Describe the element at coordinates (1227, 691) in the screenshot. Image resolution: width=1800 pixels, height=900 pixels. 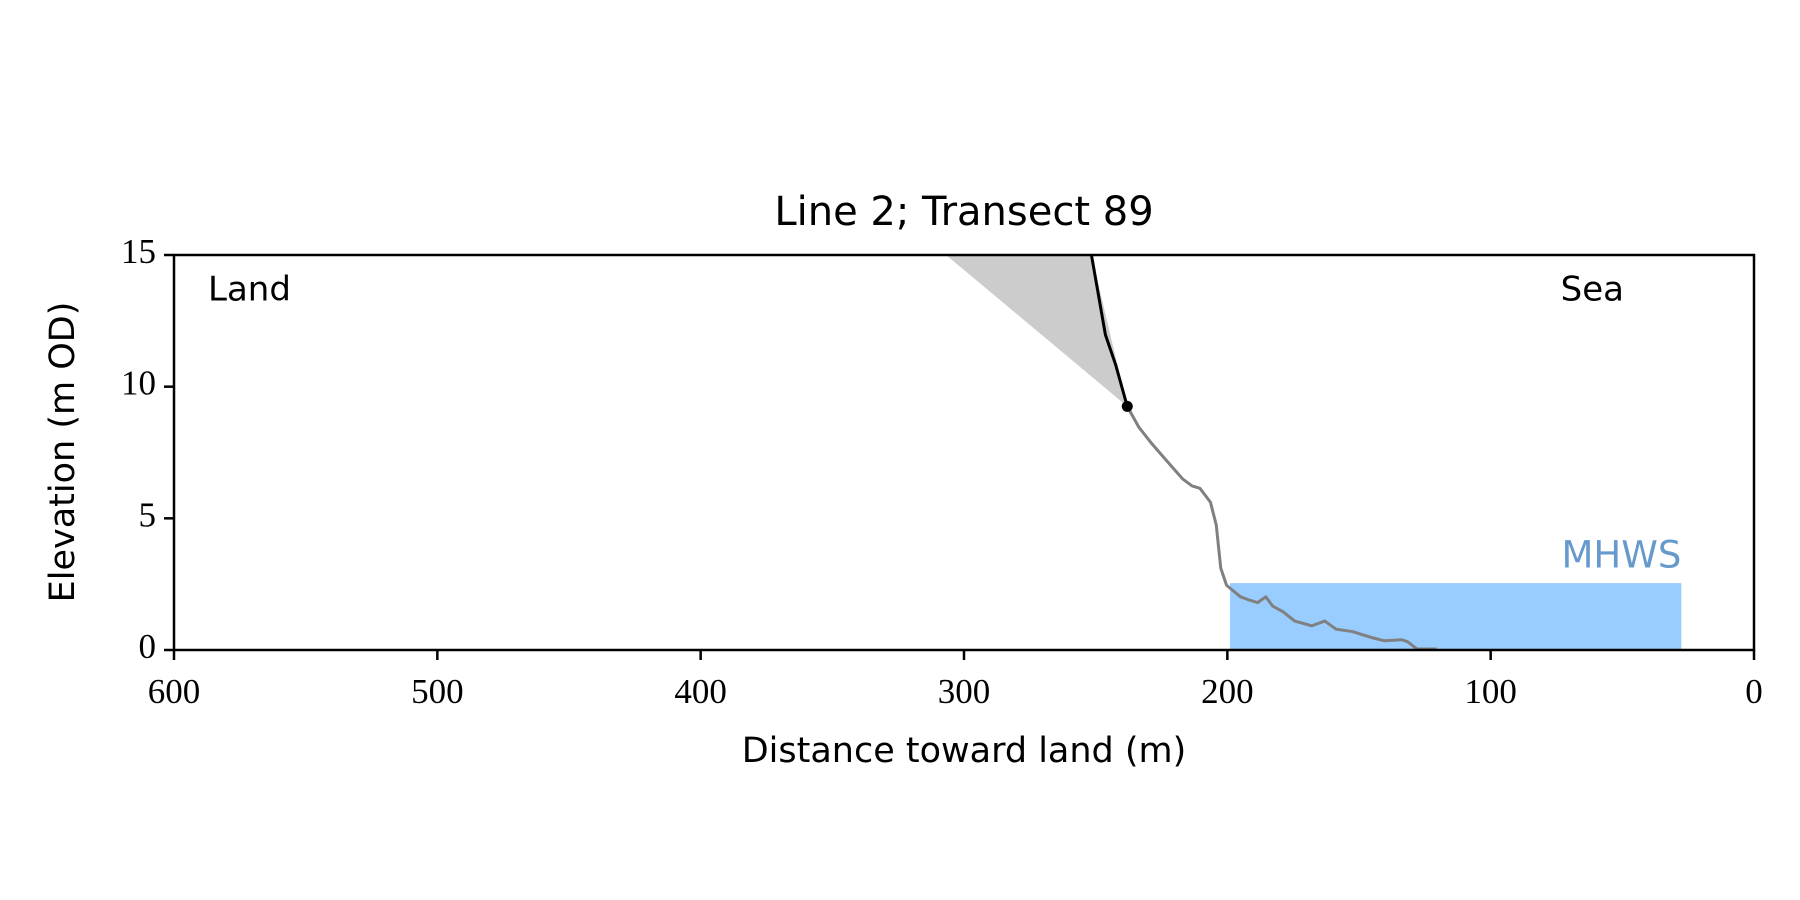
I see `x-tick-label: 200` at that location.